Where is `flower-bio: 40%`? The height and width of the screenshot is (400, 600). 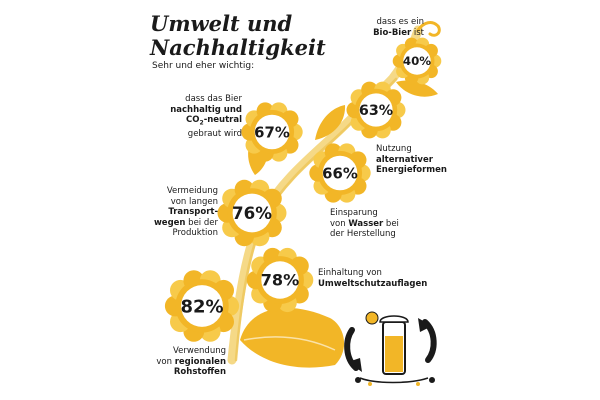
flower-bio: 40% is located at coordinates (417, 61).